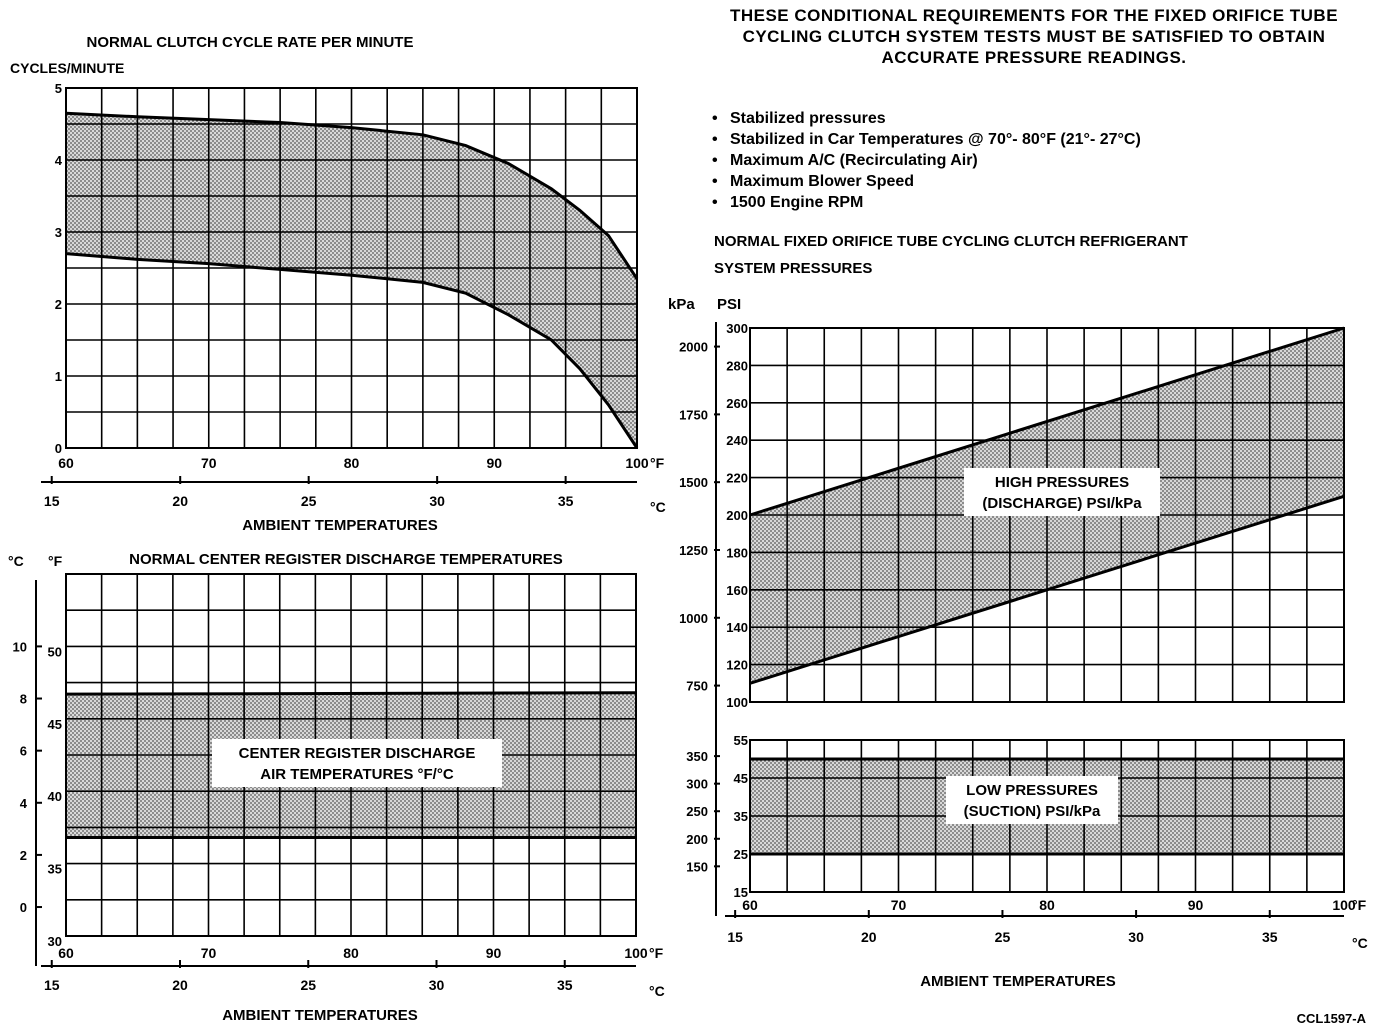 The height and width of the screenshot is (1032, 1392). What do you see at coordinates (52, 985) in the screenshot?
I see `discharge-temp-x-tick-c: 15` at bounding box center [52, 985].